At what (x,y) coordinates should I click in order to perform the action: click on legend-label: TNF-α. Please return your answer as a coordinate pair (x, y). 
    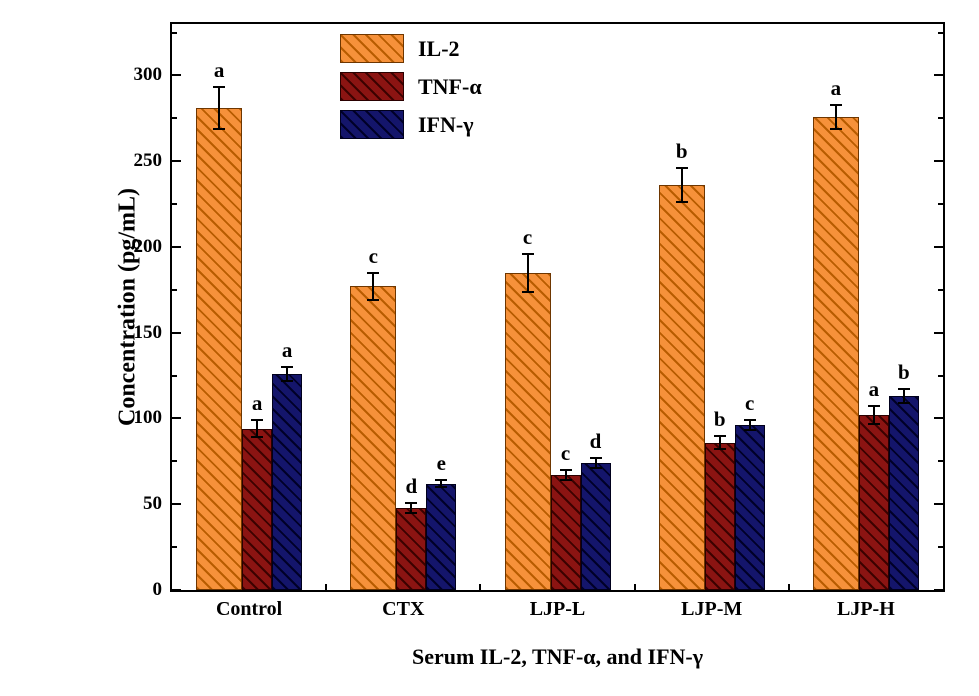
    Looking at the image, I should click on (450, 86).